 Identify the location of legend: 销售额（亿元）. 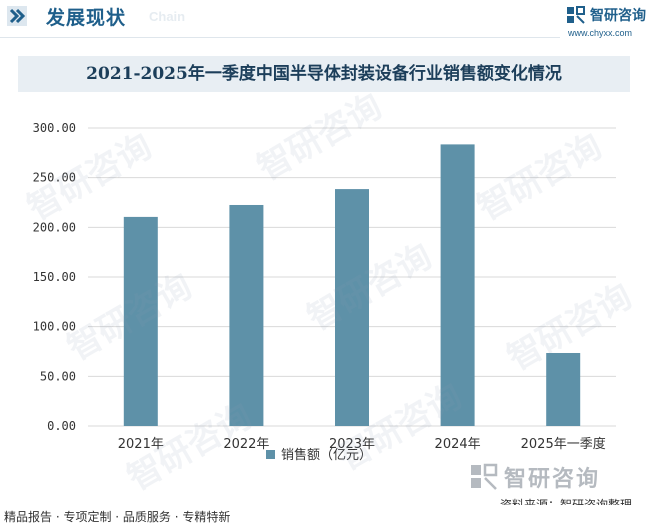
(319, 455).